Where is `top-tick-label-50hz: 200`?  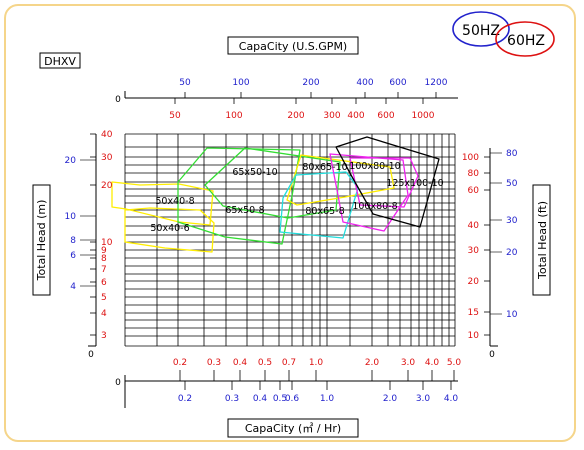 top-tick-label-50hz: 200 is located at coordinates (310, 83).